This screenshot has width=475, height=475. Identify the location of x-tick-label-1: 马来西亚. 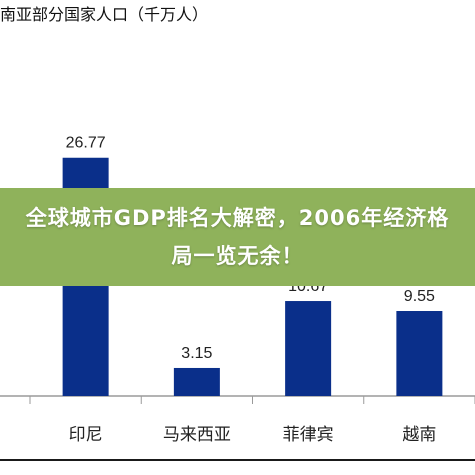
(197, 435).